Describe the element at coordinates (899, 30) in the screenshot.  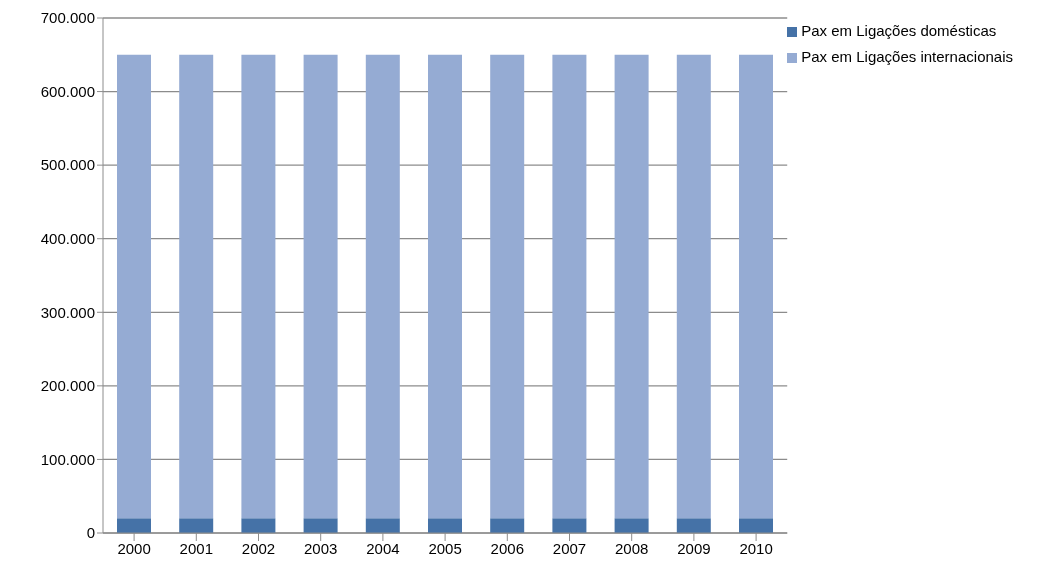
I see `legend-label: Pax em Ligações domésticas` at that location.